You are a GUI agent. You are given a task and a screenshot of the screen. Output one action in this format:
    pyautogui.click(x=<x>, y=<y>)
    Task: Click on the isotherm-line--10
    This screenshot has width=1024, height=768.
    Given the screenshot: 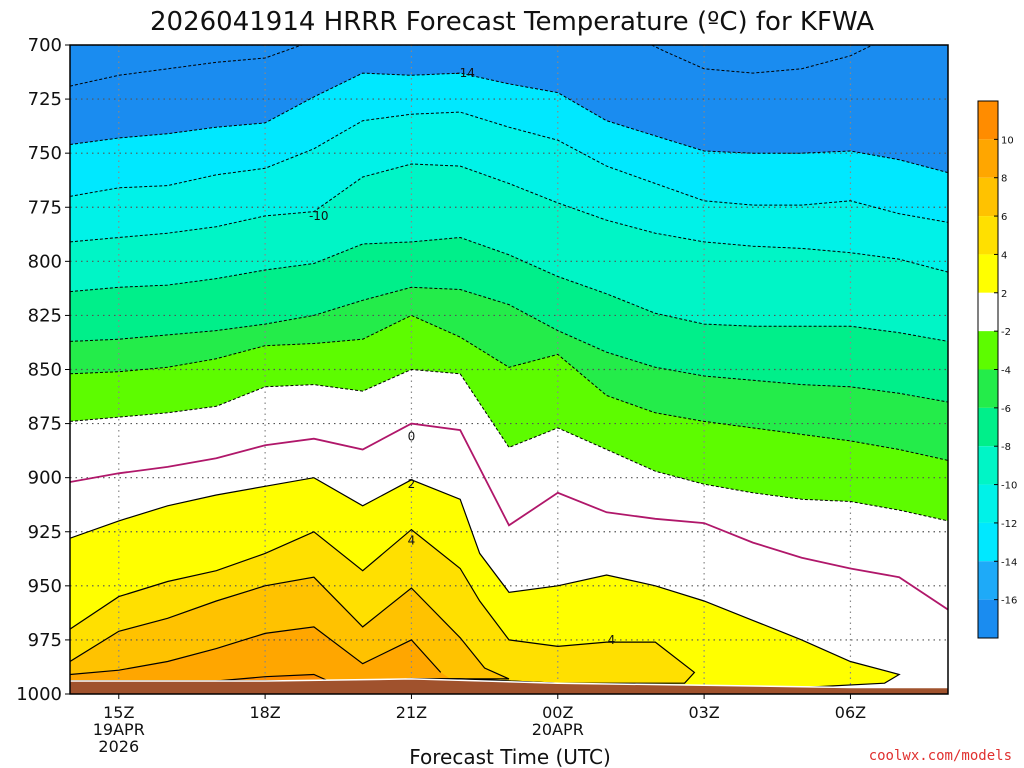 What is the action you would take?
    pyautogui.click(x=509, y=218)
    